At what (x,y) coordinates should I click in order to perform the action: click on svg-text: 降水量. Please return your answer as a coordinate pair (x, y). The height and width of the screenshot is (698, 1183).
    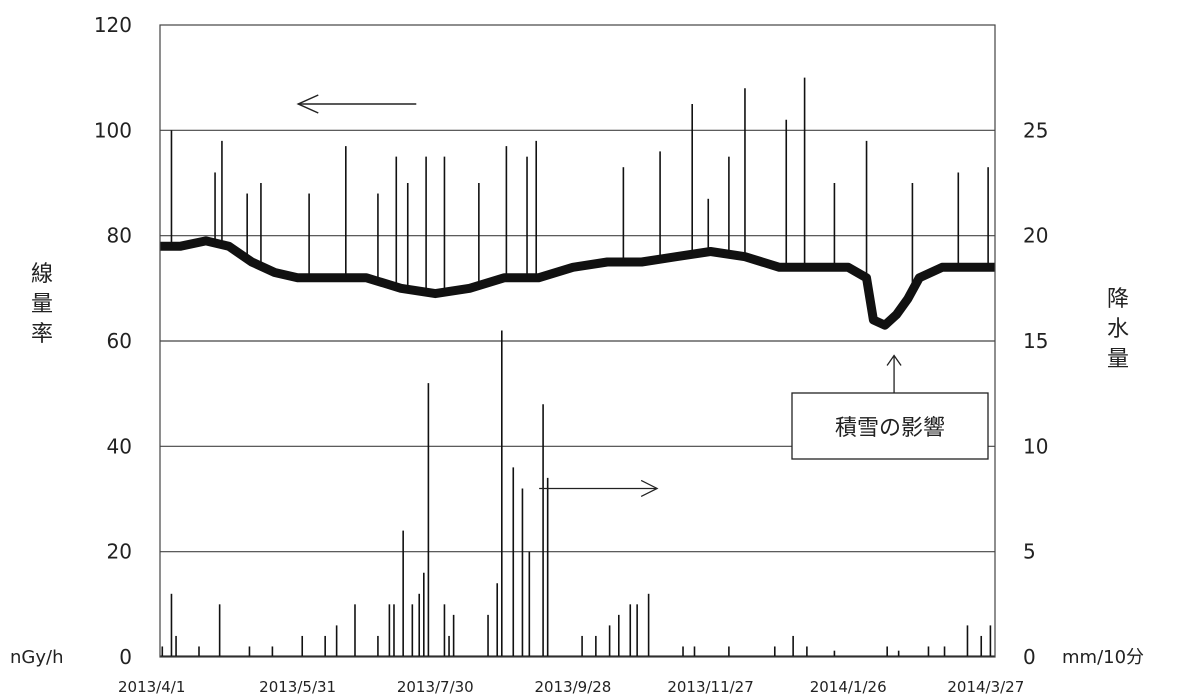
    Looking at the image, I should click on (1118, 329).